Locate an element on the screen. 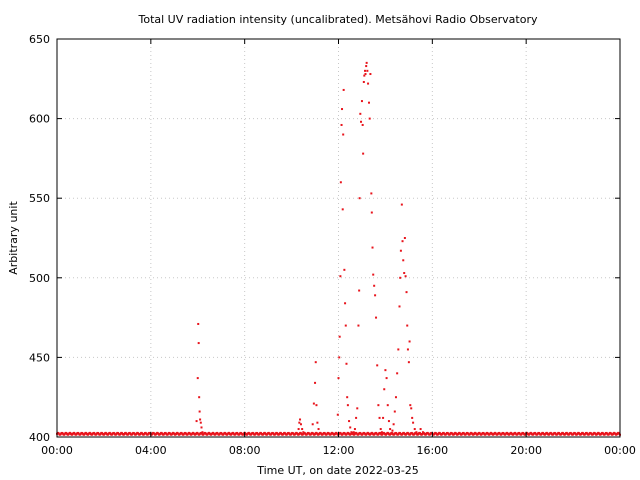 This screenshot has width=640, height=480. y-tick-label: 450 is located at coordinates (39, 357).